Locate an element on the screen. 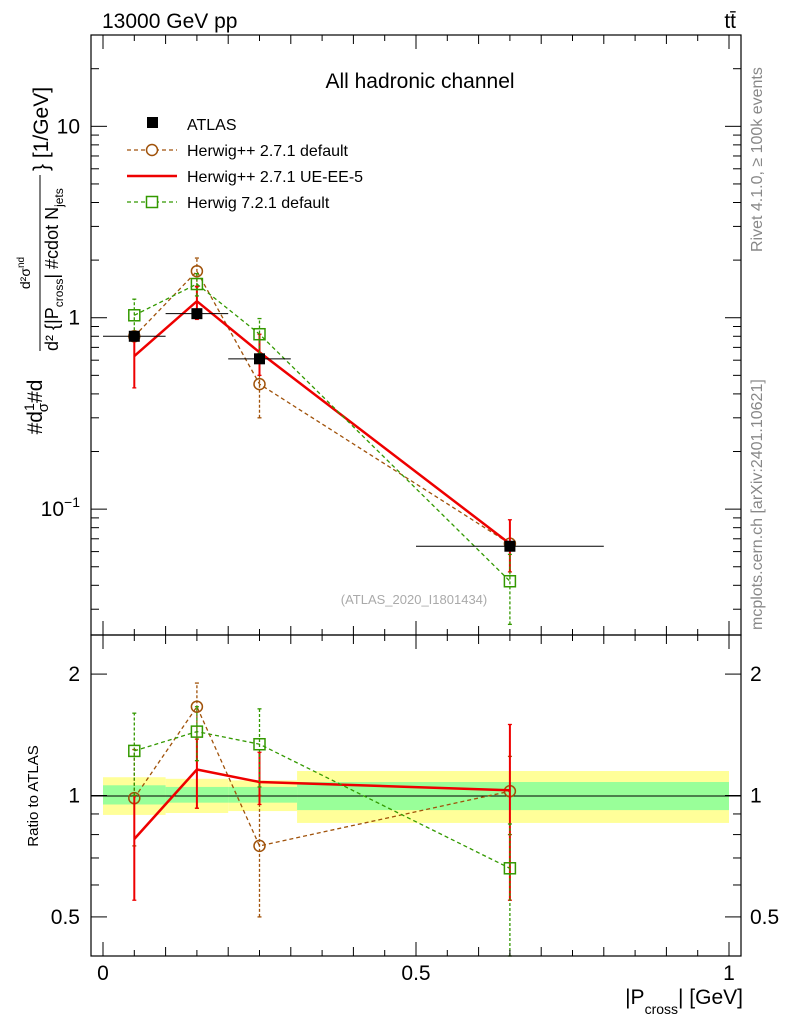 The image size is (786, 1024). svg-text: } [1/GeV] is located at coordinates (41, 129).